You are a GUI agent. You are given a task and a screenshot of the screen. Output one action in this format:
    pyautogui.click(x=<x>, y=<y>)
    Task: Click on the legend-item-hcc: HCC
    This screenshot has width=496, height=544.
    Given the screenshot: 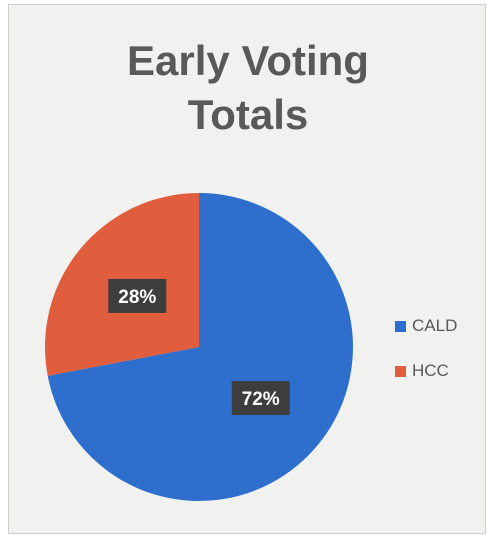 What is the action you would take?
    pyautogui.click(x=426, y=371)
    